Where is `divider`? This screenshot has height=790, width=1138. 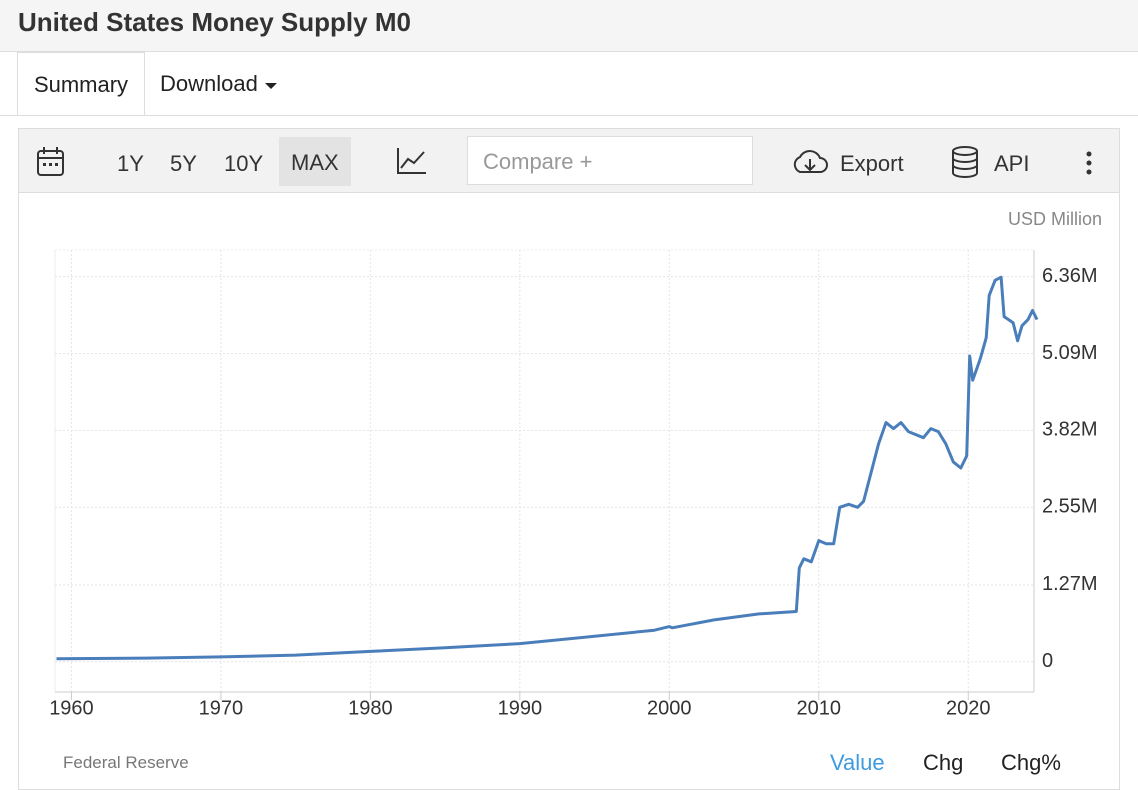
divider is located at coordinates (569, 115).